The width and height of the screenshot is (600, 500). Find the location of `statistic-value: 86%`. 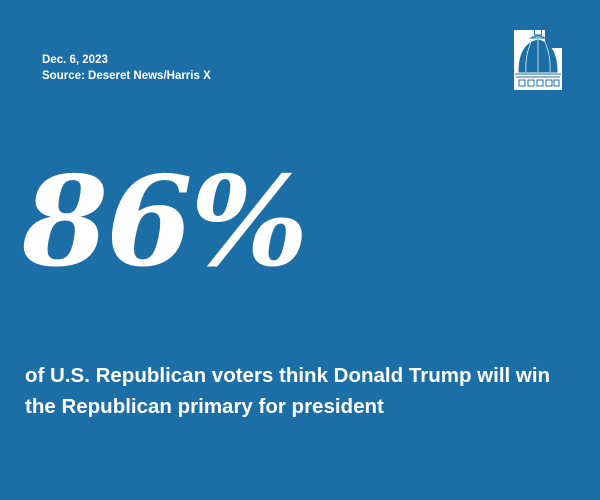

statistic-value: 86% is located at coordinates (165, 222).